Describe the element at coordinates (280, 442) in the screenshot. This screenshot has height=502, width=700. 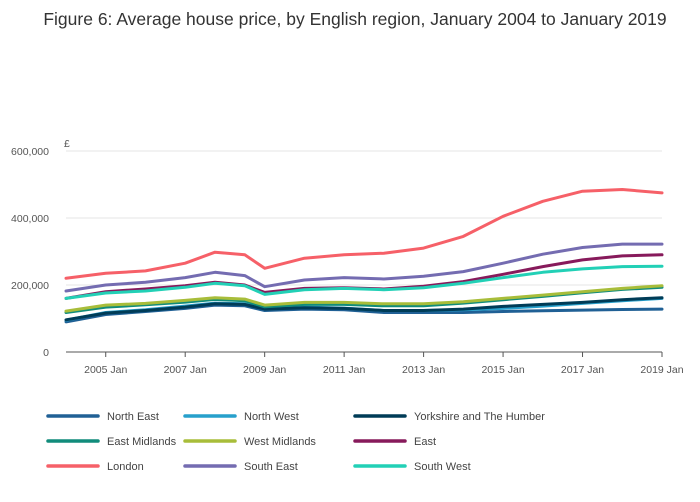
I see `legend-label-west-midlands: West Midlands` at that location.